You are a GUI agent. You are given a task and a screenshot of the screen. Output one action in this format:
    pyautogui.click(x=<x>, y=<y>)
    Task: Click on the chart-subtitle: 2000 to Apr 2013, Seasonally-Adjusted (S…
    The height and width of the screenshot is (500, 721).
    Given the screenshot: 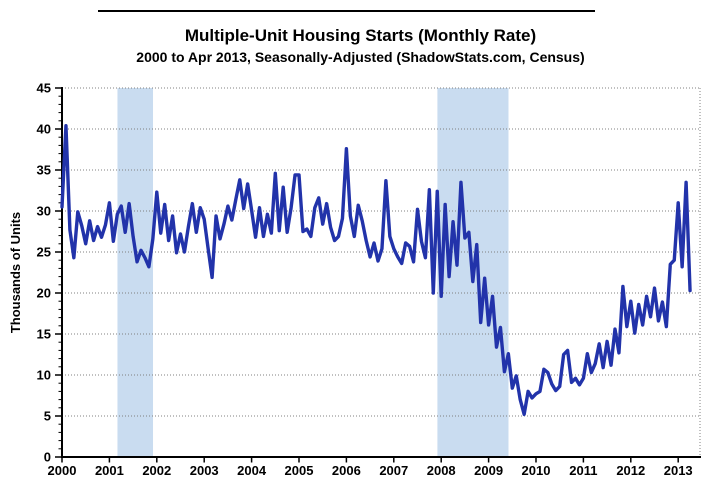 What is the action you would take?
    pyautogui.click(x=360, y=57)
    